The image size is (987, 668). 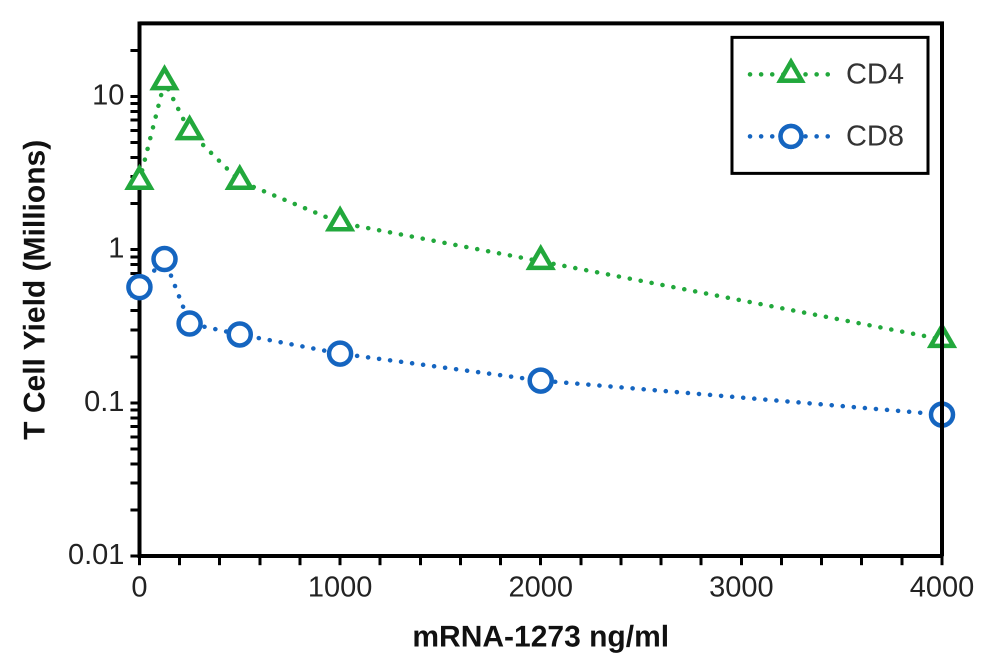 What do you see at coordinates (875, 136) in the screenshot?
I see `legend-label: CD8` at bounding box center [875, 136].